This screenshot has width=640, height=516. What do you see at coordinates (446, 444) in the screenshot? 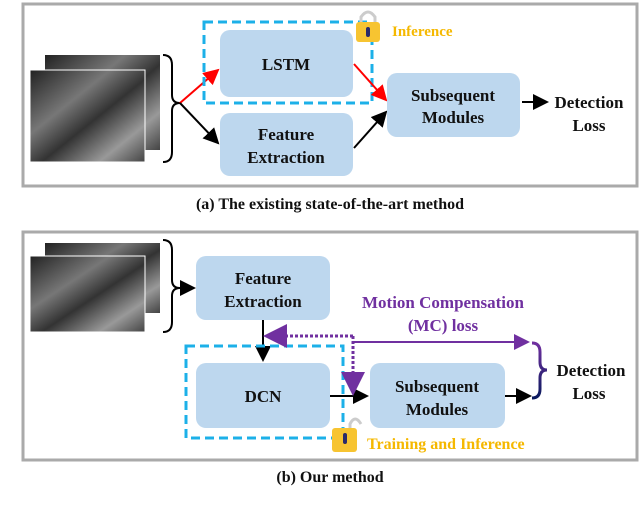
I see `training-inference-label: Training and Inference` at bounding box center [446, 444].